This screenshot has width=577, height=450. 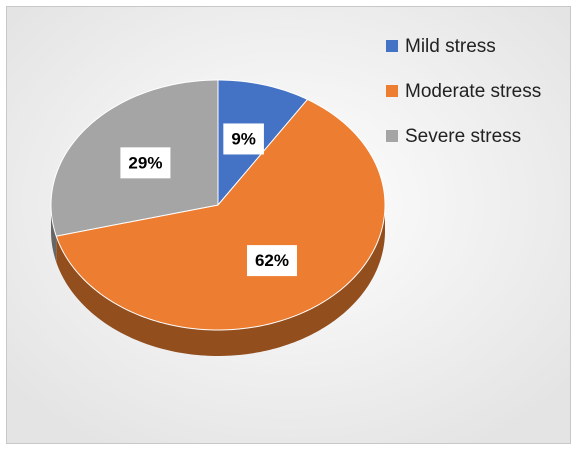 I want to click on data-label: 29%, so click(x=145, y=162).